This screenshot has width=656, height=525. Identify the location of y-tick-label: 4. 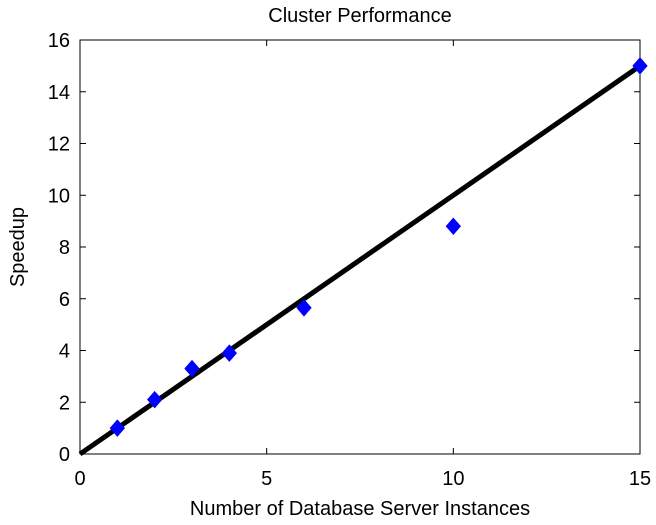
(64, 352).